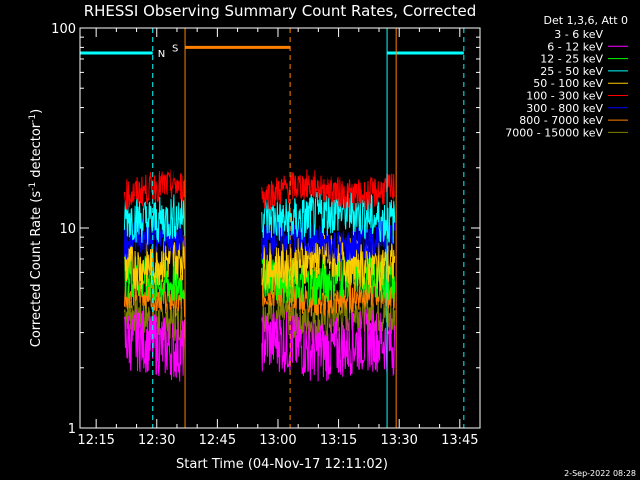 The height and width of the screenshot is (480, 640). I want to click on x-tick-label-2: 12:45, so click(217, 440).